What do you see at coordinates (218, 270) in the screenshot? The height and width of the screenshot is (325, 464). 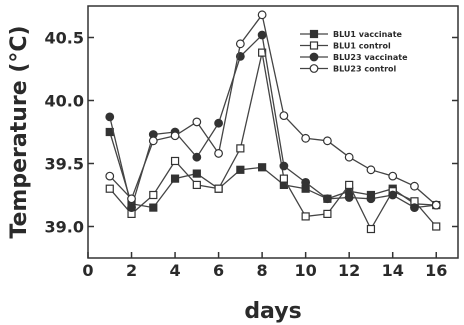 I see `x-tick-label: 6` at bounding box center [218, 270].